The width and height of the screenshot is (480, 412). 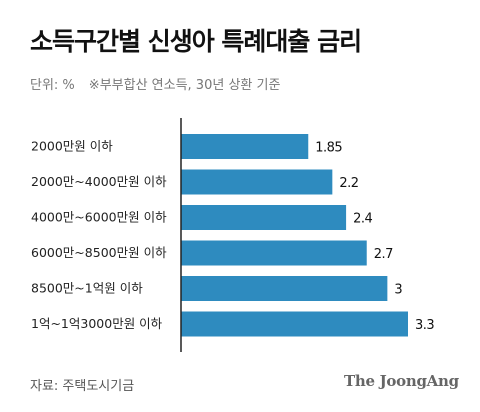 What do you see at coordinates (82, 386) in the screenshot?
I see `source-label: 자료: 주택도시기금` at bounding box center [82, 386].